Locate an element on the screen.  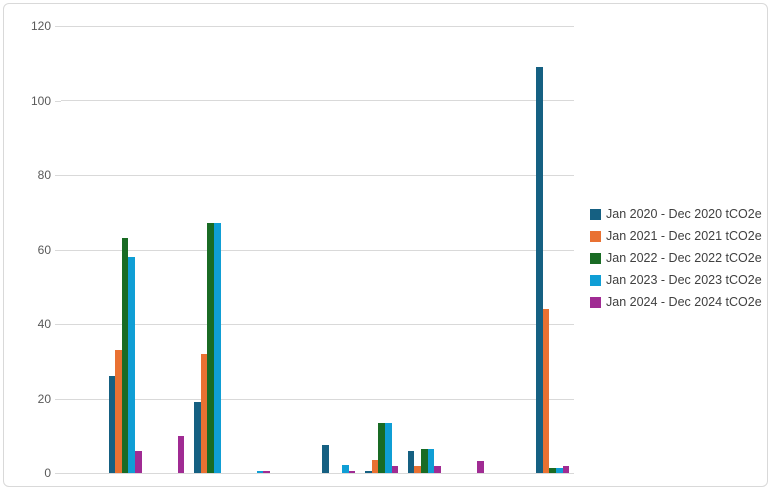
legend-label: Jan 2024 - Dec 2024 tCO2e is located at coordinates (684, 302).